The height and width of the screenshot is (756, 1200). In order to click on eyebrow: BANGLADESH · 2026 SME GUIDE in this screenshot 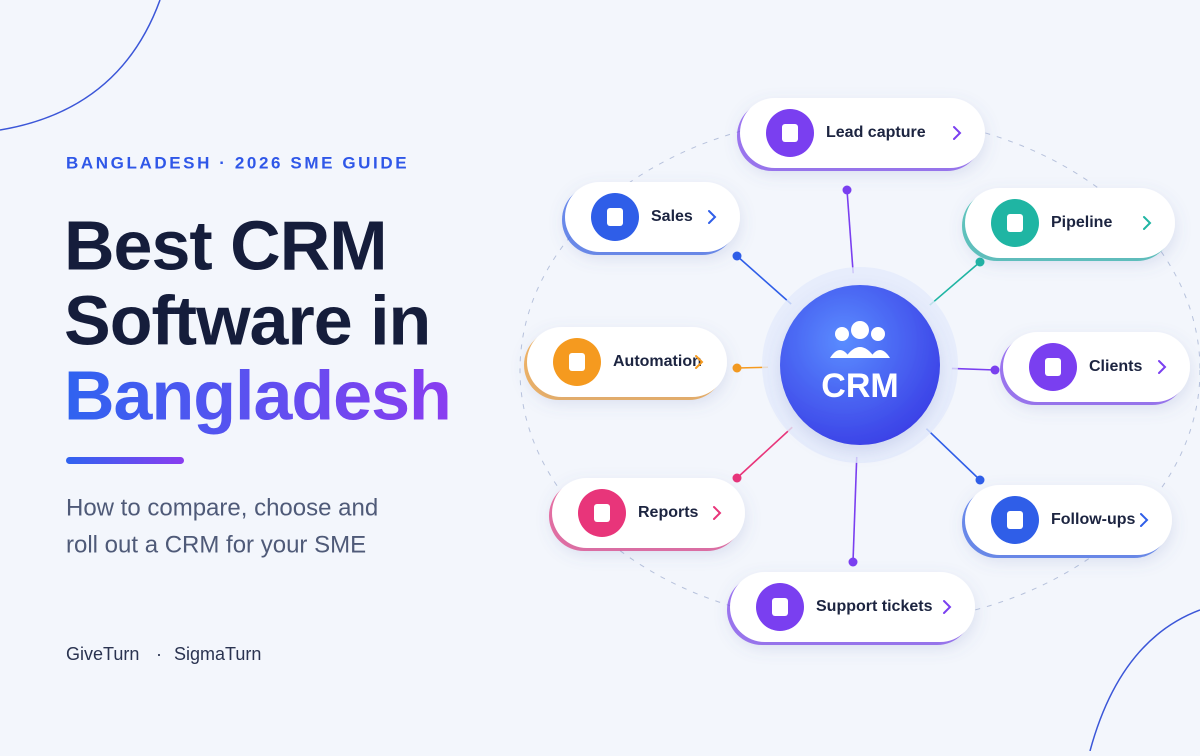, I will do `click(237, 162)`.